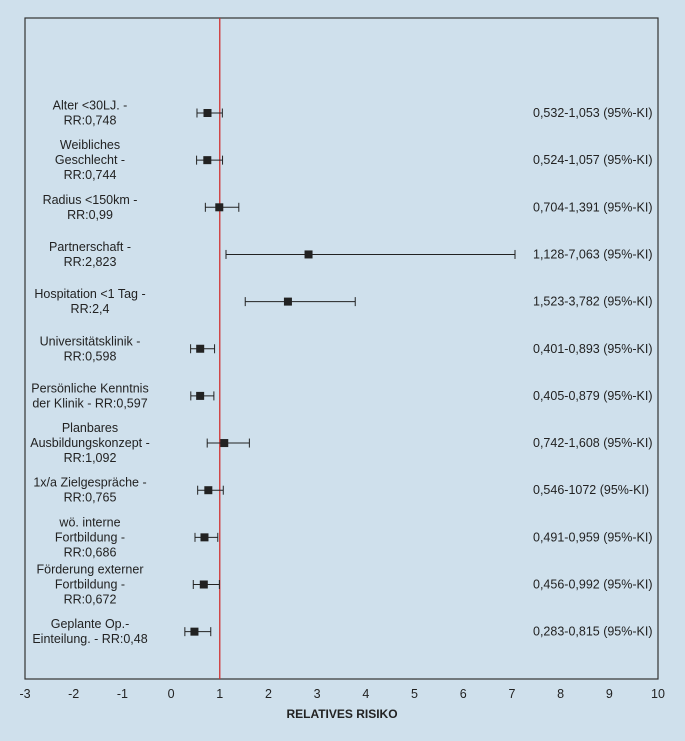 This screenshot has width=685, height=741. Describe the element at coordinates (90, 262) in the screenshot. I see `row-label-line: RR:2,823` at that location.